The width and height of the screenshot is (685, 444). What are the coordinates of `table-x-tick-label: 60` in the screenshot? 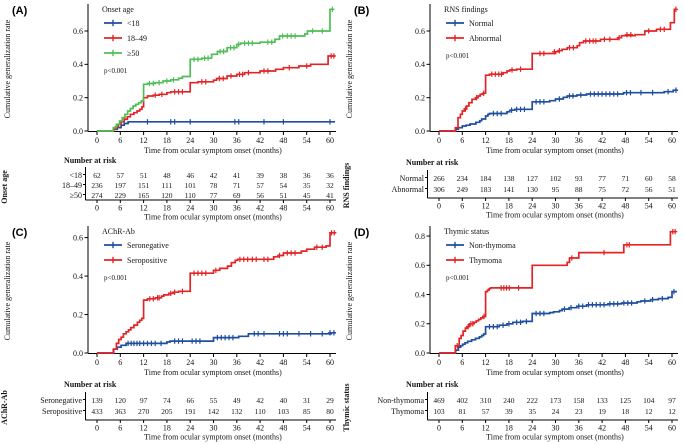 It's located at (330, 428).